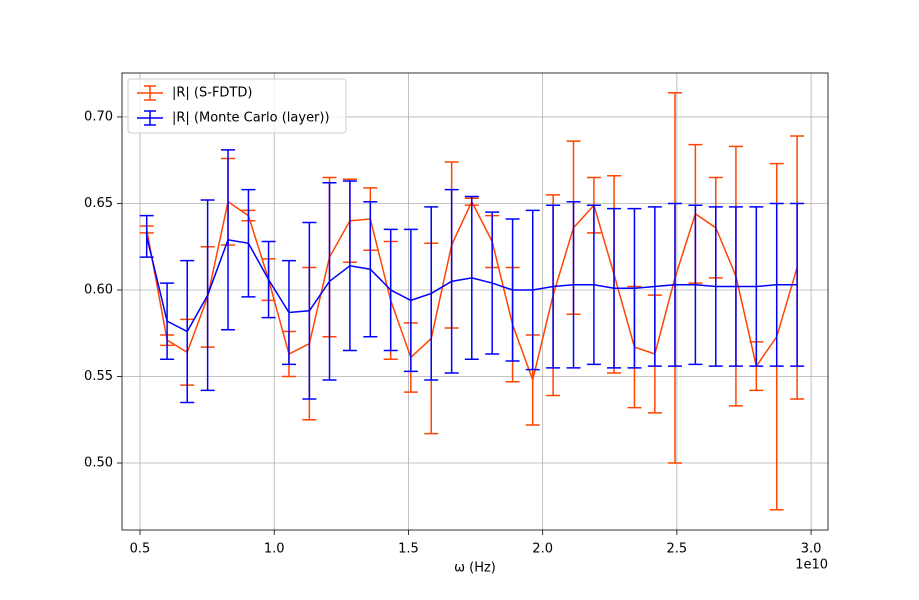  Describe the element at coordinates (274, 549) in the screenshot. I see `x-tick-label: 1.0` at that location.